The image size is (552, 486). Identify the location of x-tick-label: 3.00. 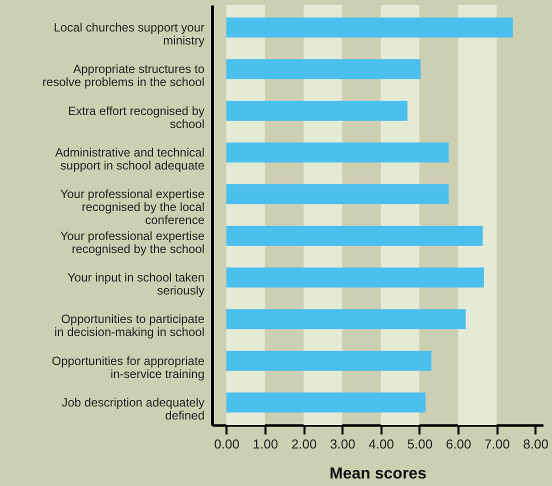
(343, 444).